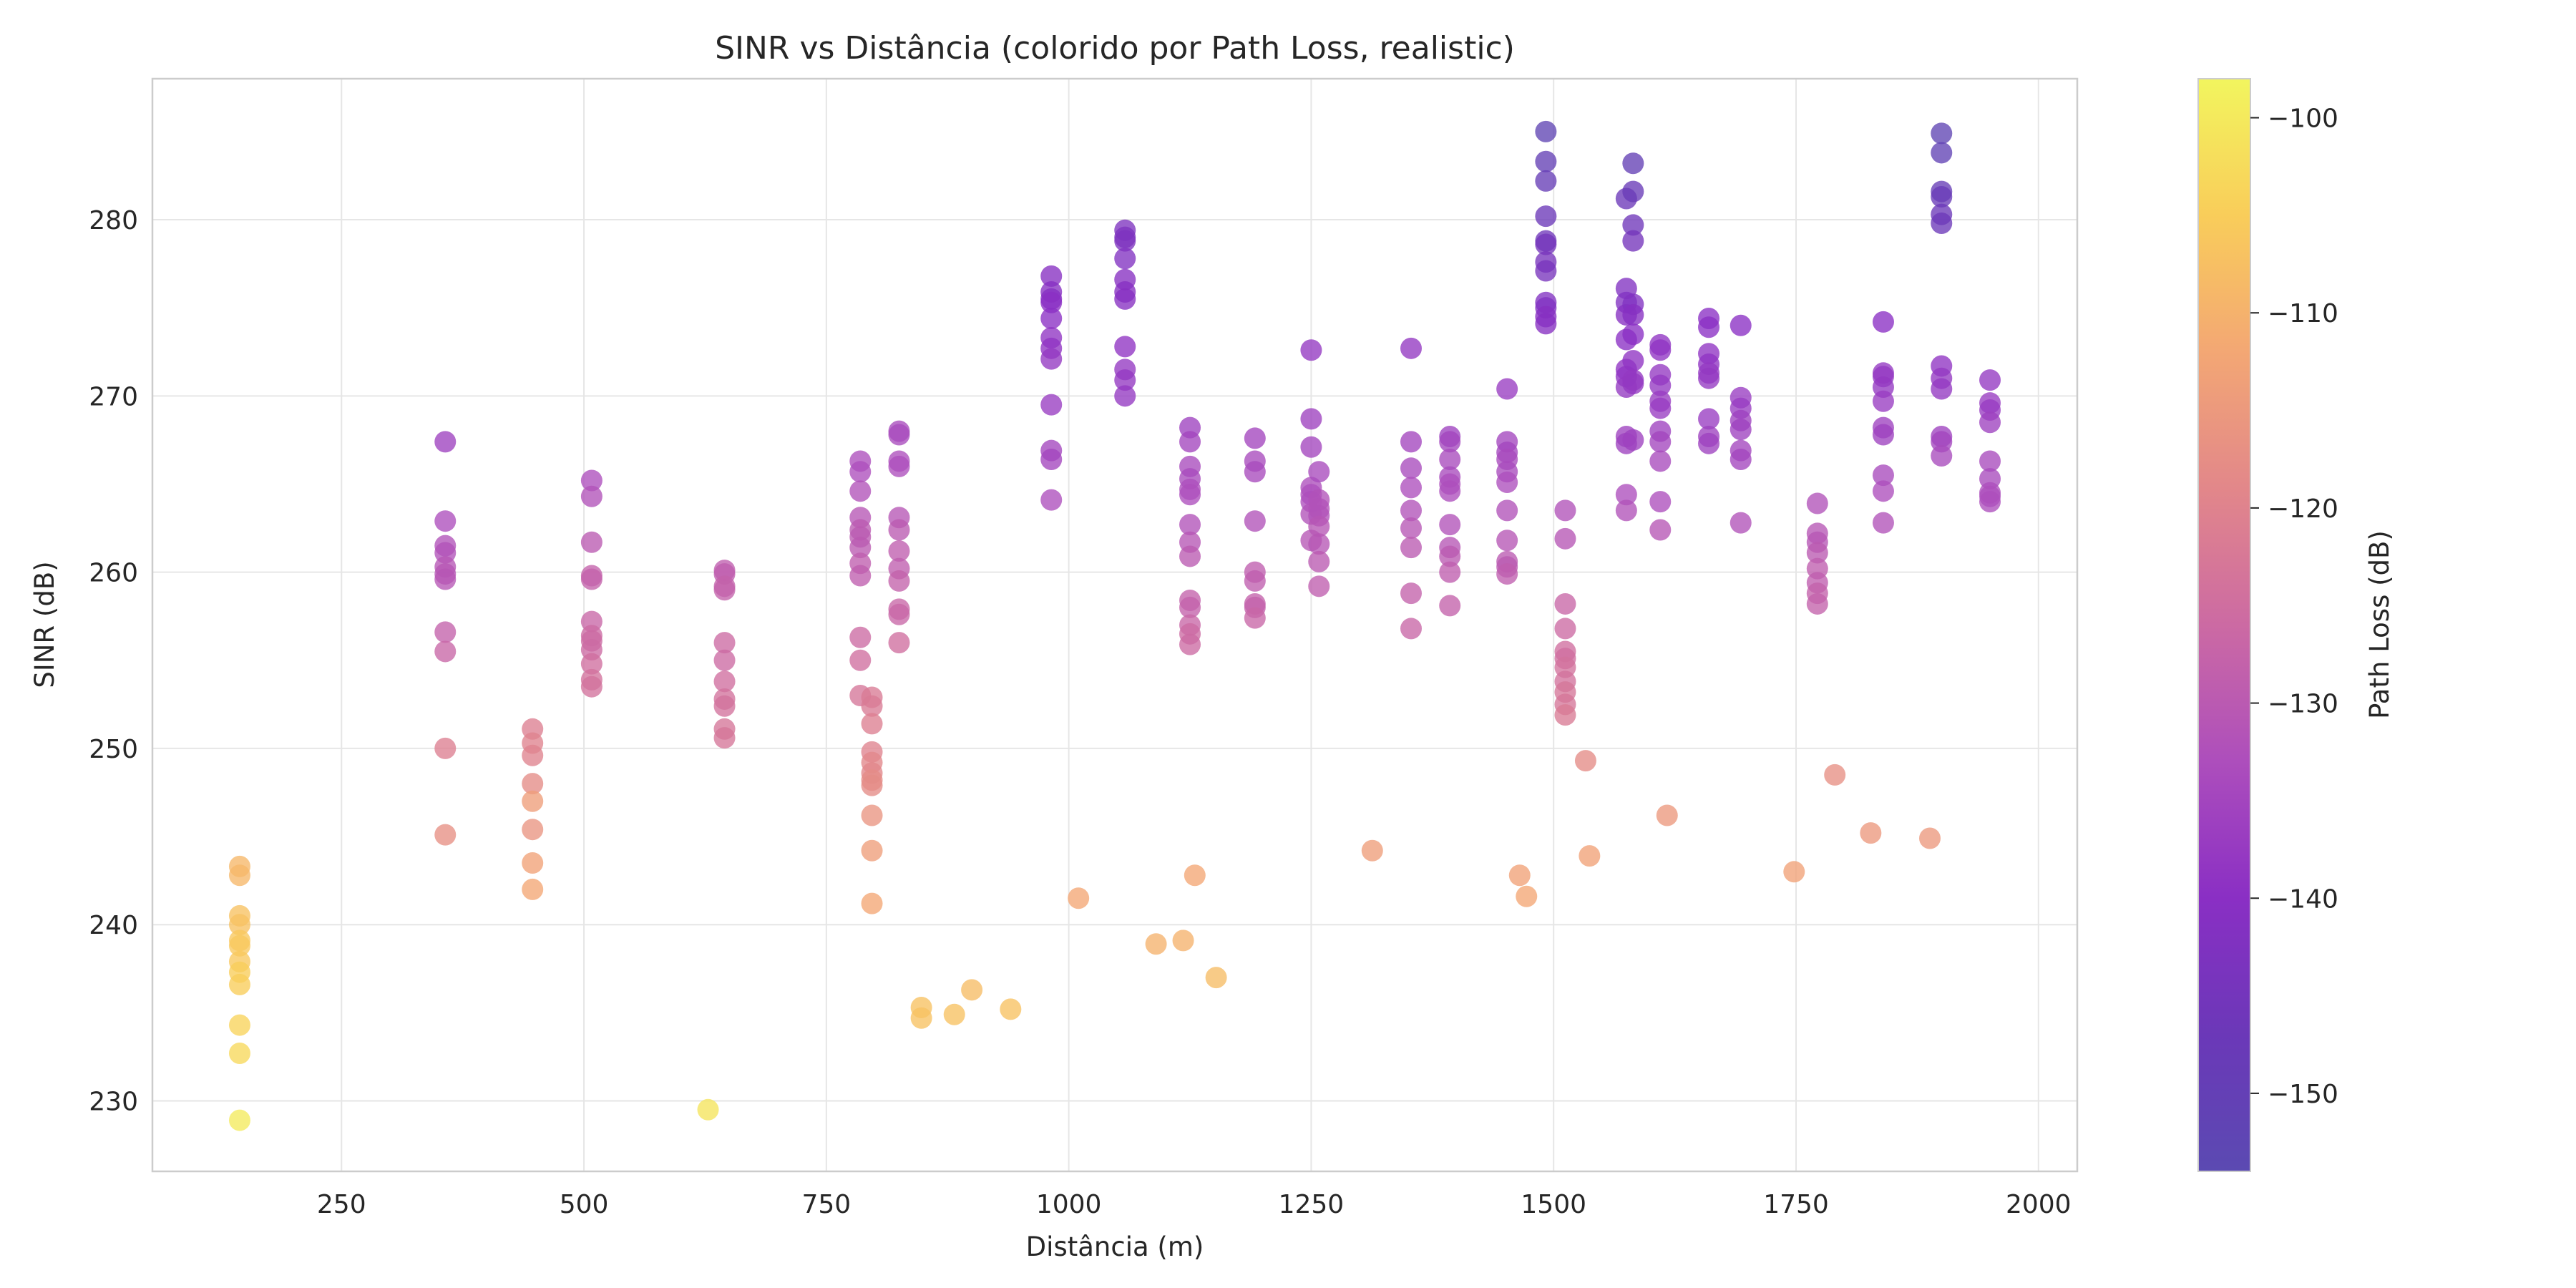 The width and height of the screenshot is (2576, 1288). I want to click on x-tick-label: 1750, so click(1796, 1204).